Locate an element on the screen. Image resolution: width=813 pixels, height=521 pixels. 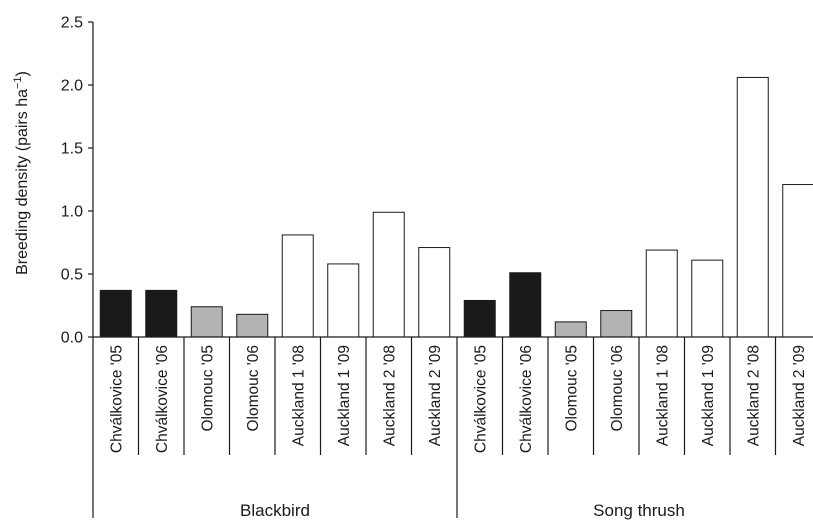
y-tick-label: 0.0 is located at coordinates (72, 338).